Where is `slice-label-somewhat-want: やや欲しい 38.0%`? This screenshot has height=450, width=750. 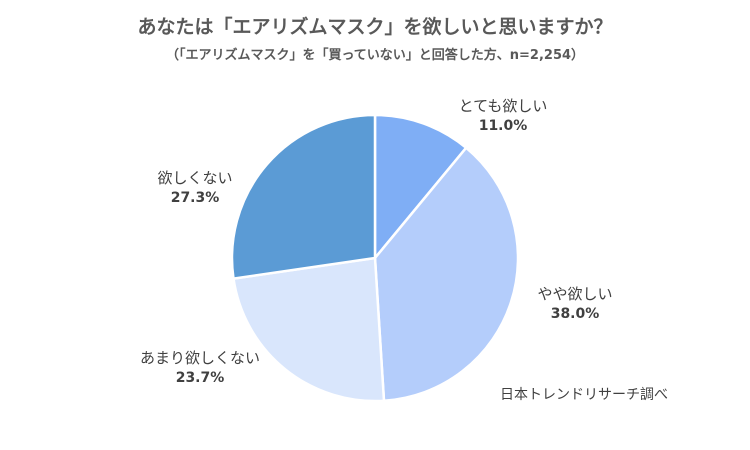 slice-label-somewhat-want: やや欲しい 38.0% is located at coordinates (575, 304).